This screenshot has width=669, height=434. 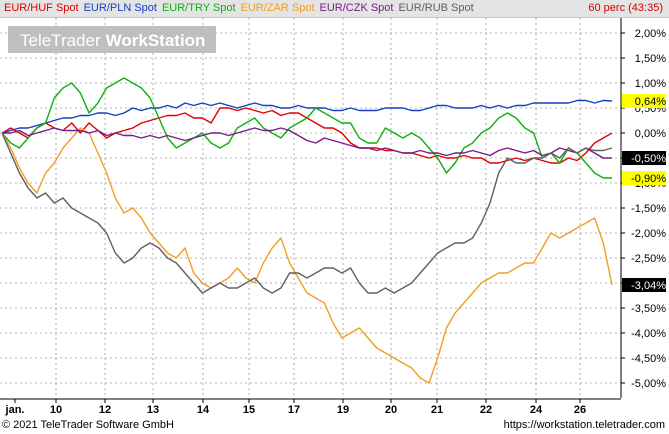 What do you see at coordinates (277, 8) in the screenshot?
I see `legend-entry: EUR/ZAR Spot` at bounding box center [277, 8].